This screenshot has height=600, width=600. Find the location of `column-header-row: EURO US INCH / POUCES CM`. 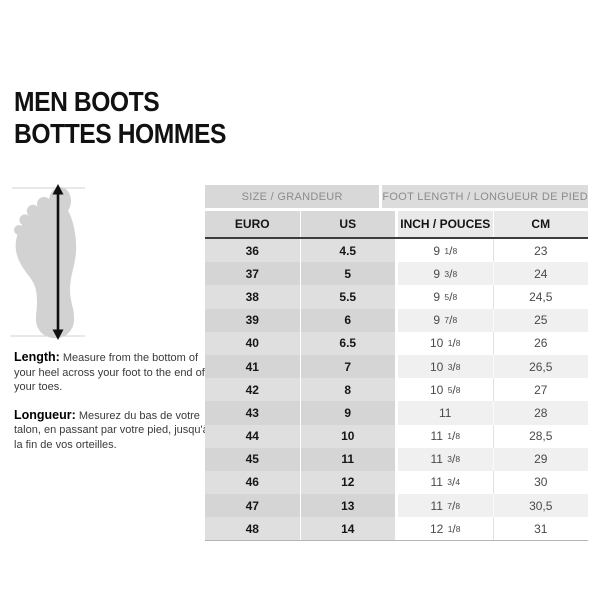

column-header-row: EURO US INCH / POUCES CM is located at coordinates (396, 225).